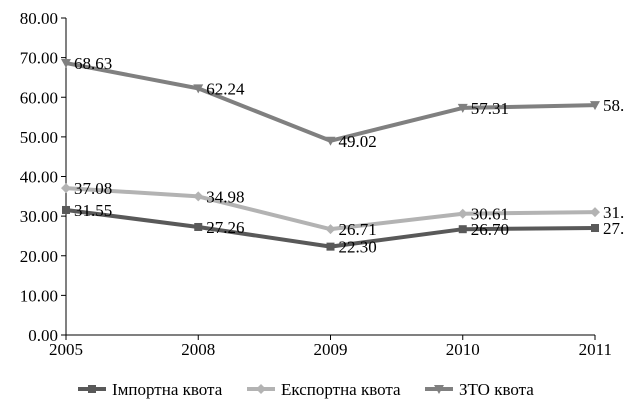  What do you see at coordinates (613, 212) in the screenshot?
I see `data-label: 31.` at bounding box center [613, 212].